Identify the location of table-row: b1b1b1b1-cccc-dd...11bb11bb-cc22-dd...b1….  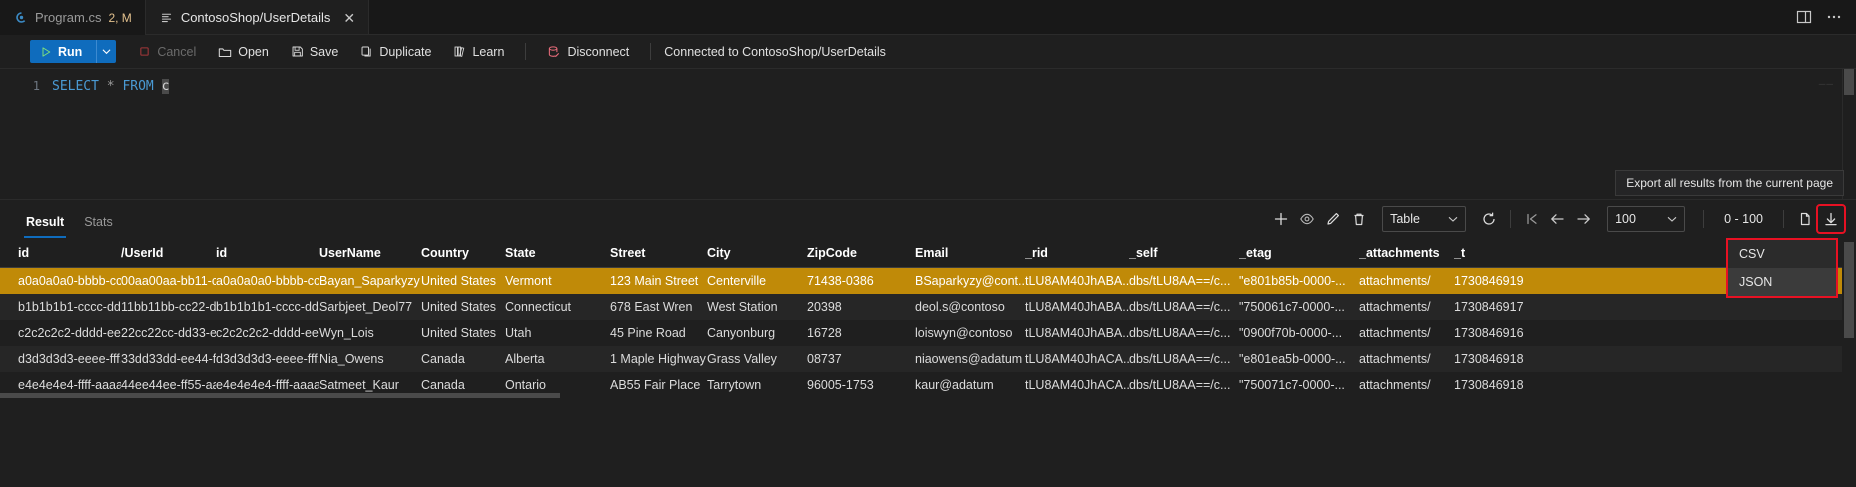
(928, 307).